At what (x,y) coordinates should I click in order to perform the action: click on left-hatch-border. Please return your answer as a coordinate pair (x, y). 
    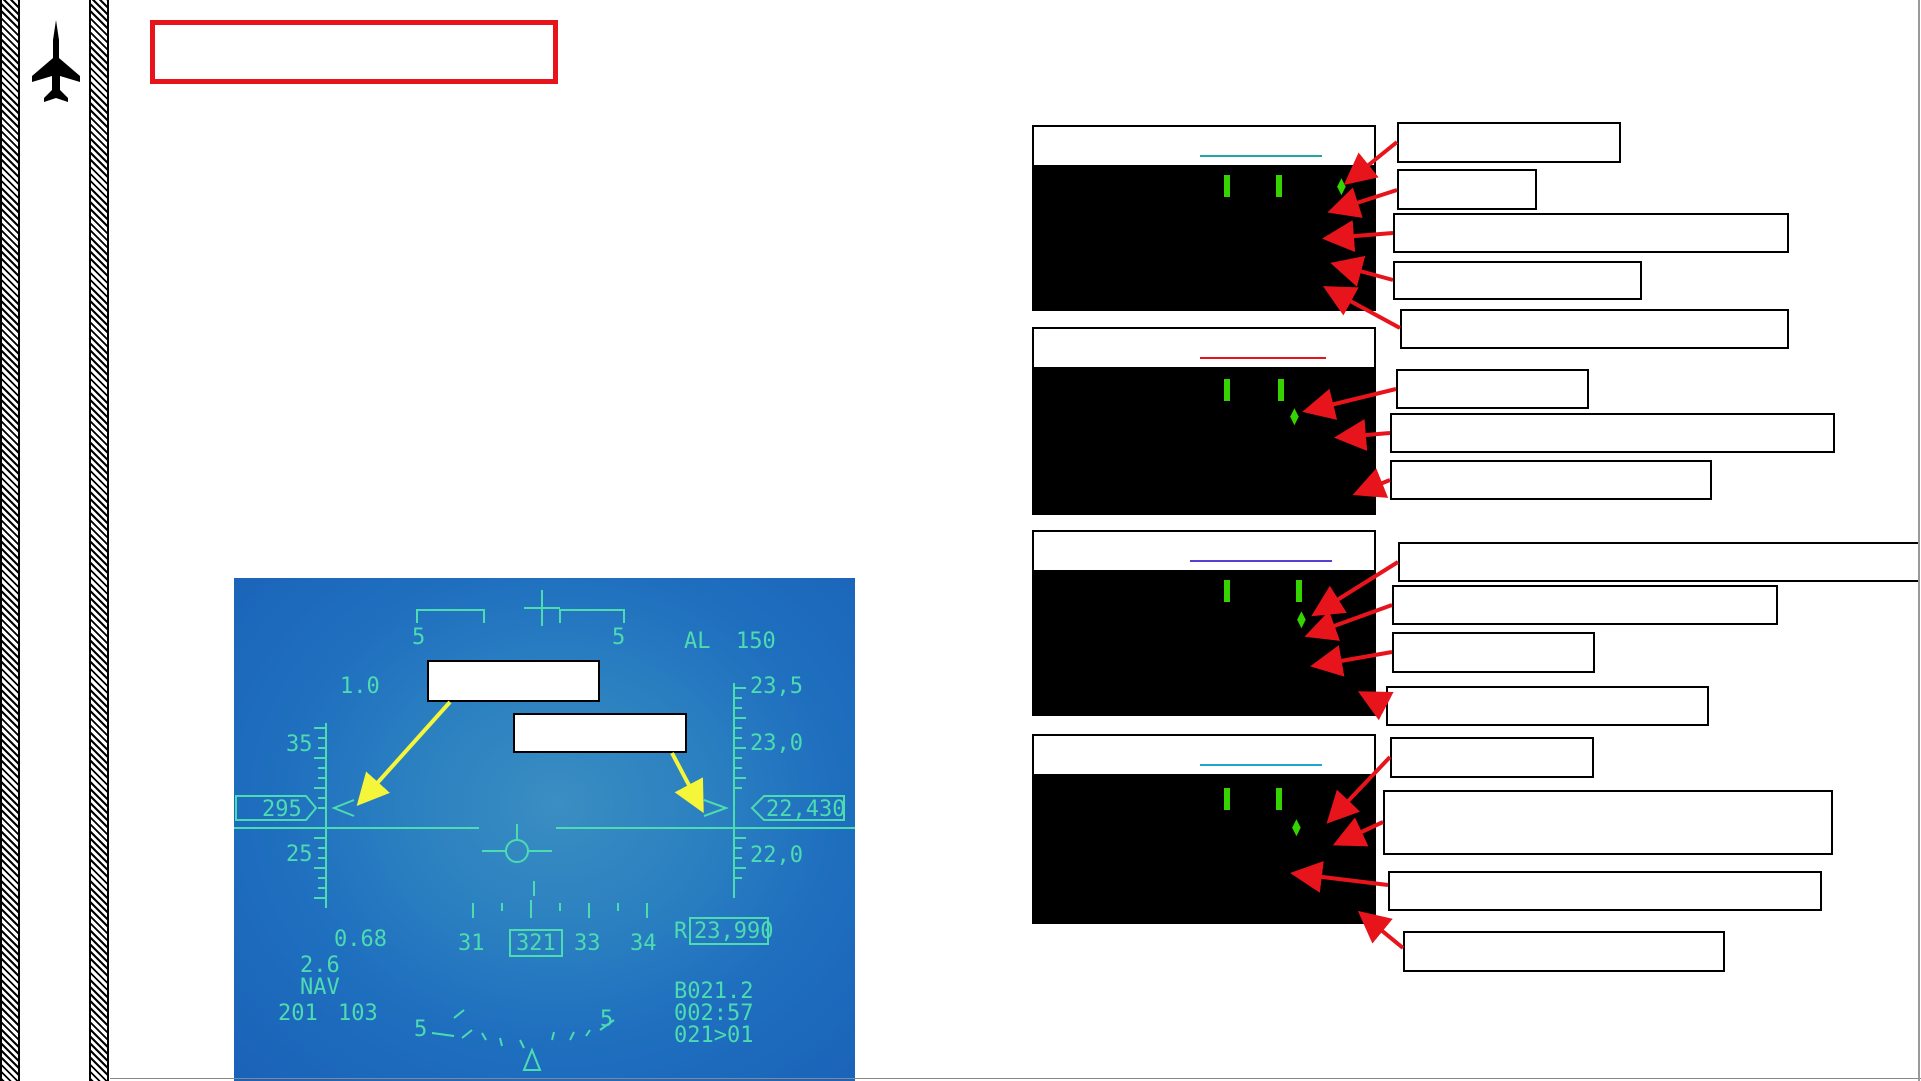
    Looking at the image, I should click on (10, 540).